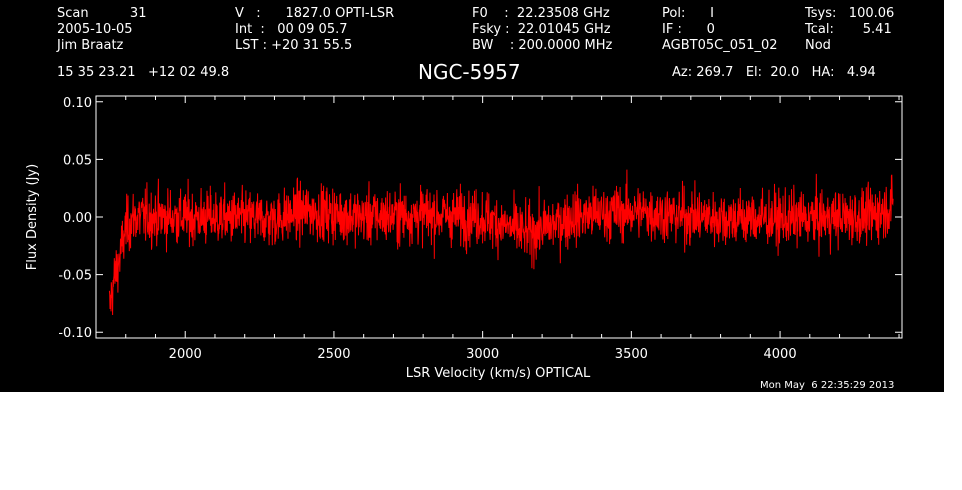  Describe the element at coordinates (185, 354) in the screenshot. I see `x-tick-label: 2000` at that location.